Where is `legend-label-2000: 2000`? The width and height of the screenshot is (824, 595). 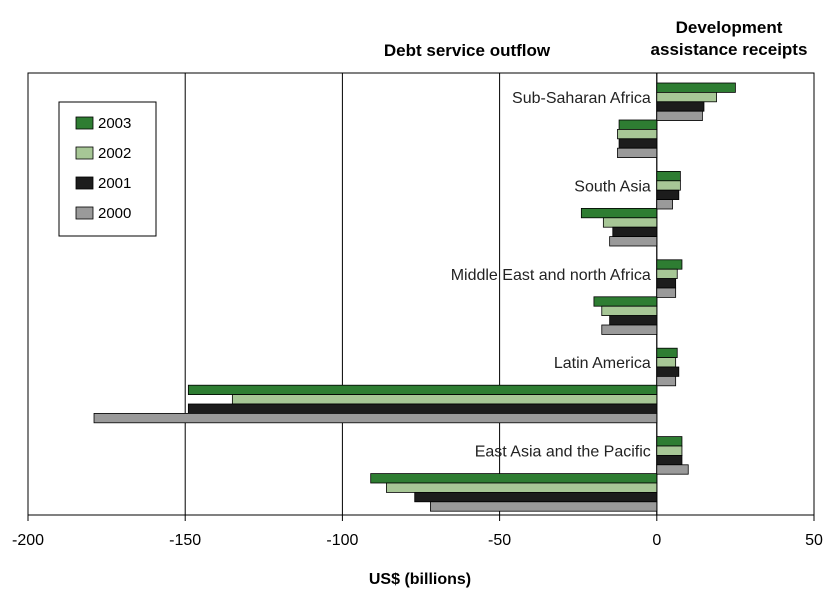
legend-label-2000: 2000 is located at coordinates (114, 213).